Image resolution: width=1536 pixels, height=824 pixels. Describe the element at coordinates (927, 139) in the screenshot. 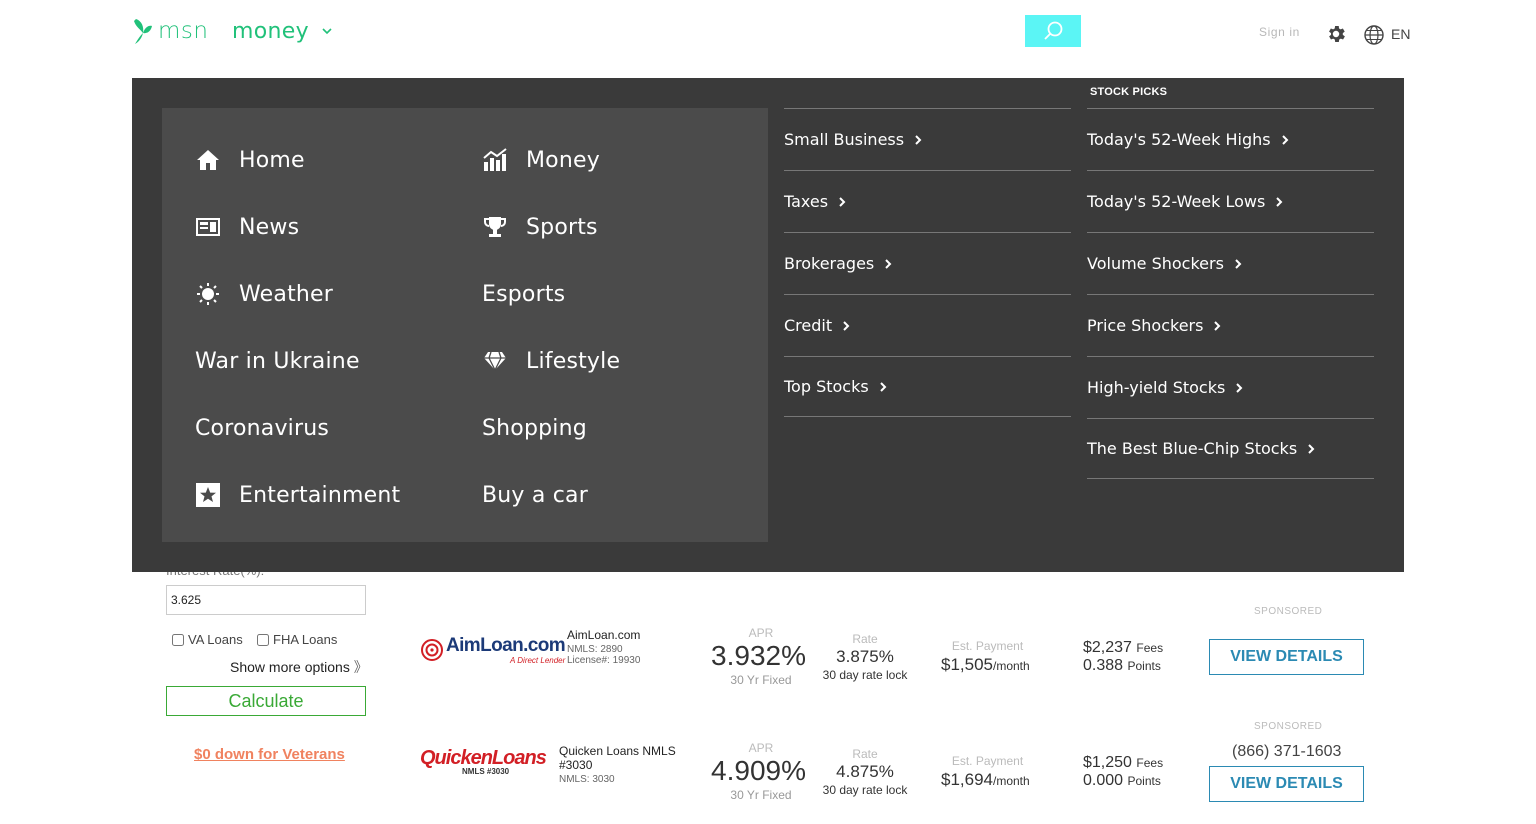

I see `link-small-business: Small Business` at that location.